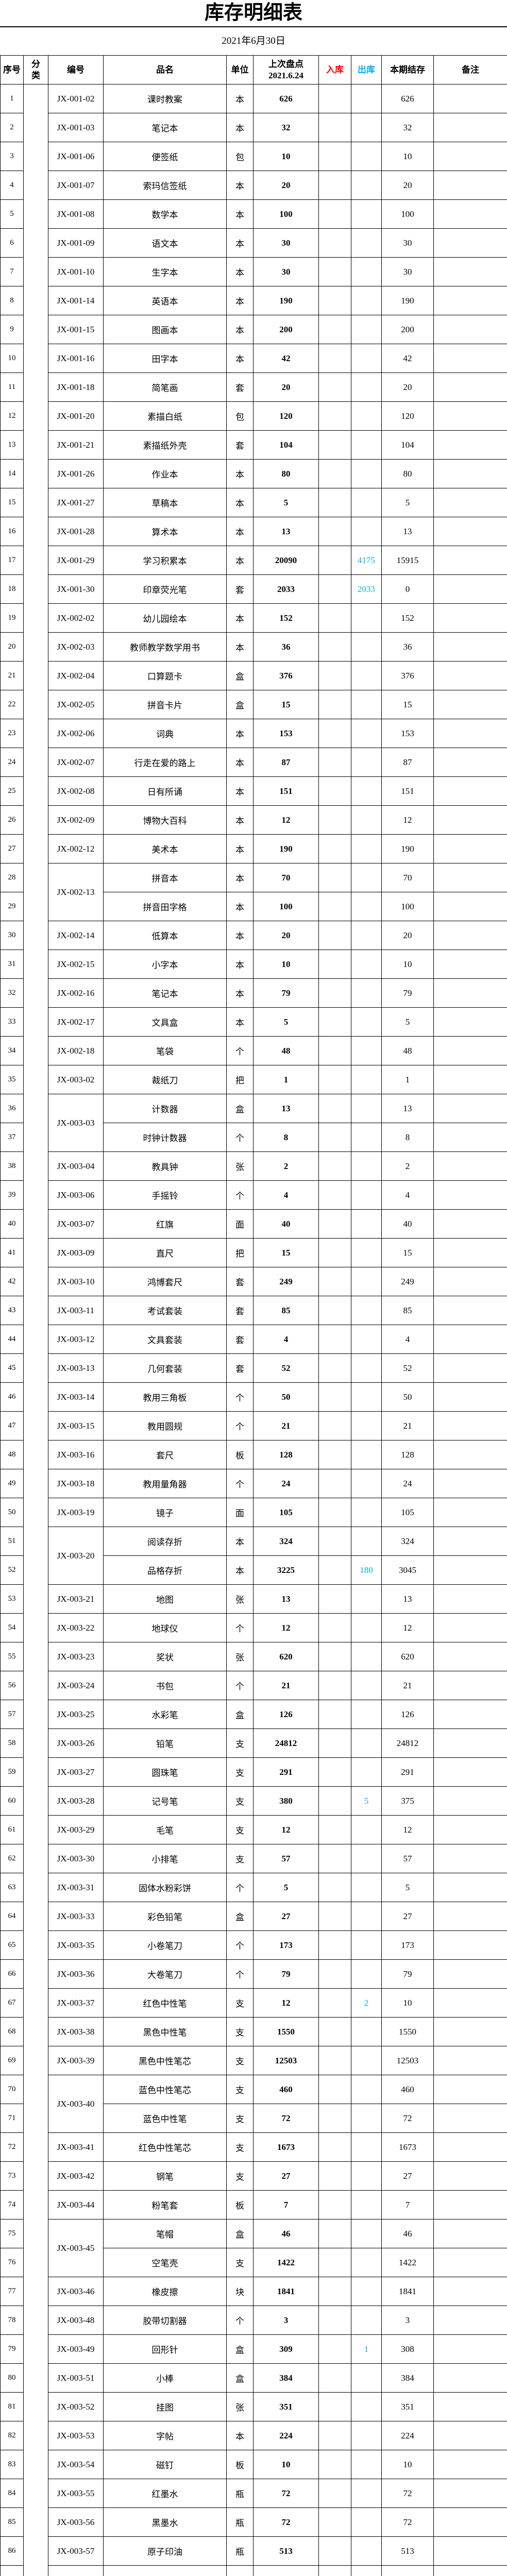 The width and height of the screenshot is (507, 2576). Describe the element at coordinates (253, 2147) in the screenshot. I see `table-row: 72 JX-003-41 红色中性笔芯支 1673 1673` at that location.